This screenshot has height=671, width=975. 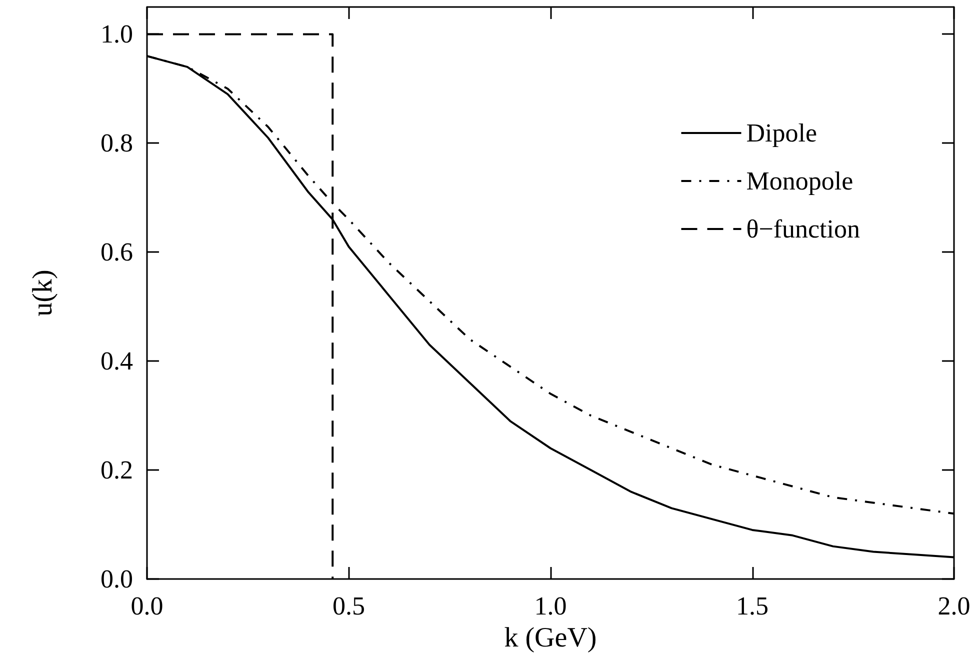 I want to click on x-tick-label: 1.0, so click(x=550, y=606).